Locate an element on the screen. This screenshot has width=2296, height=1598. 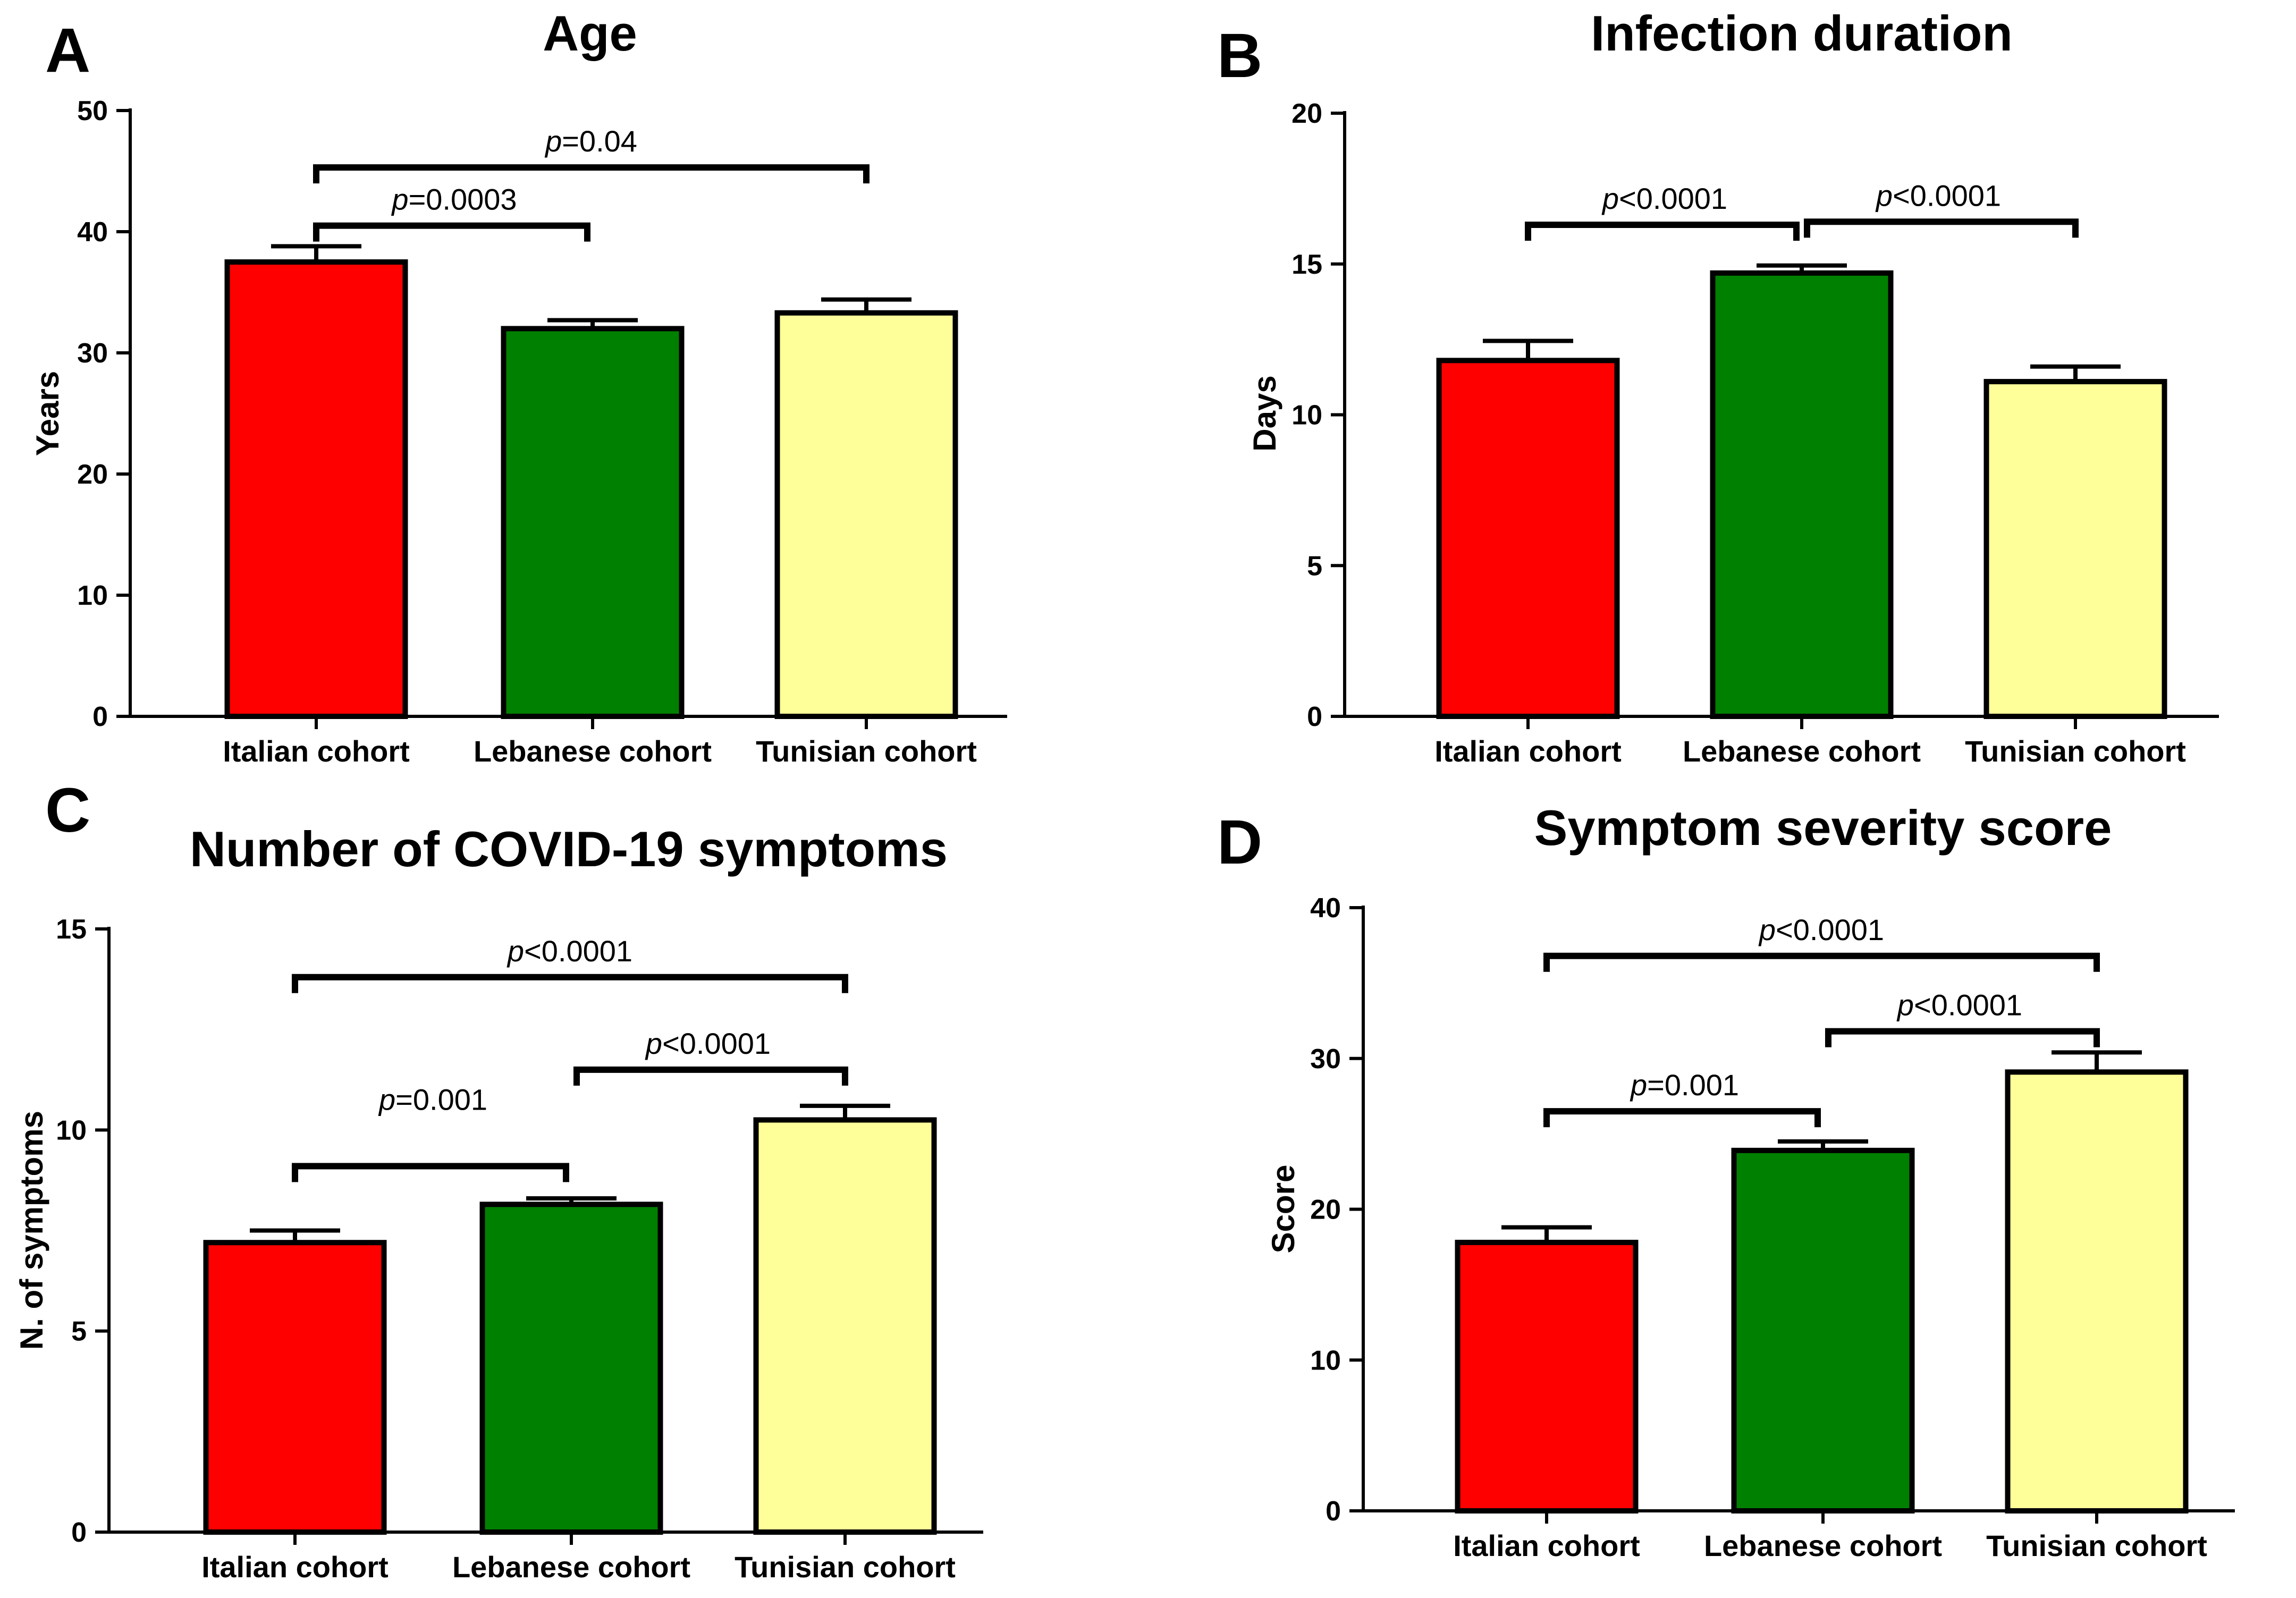
chart-title: Symptom severity score is located at coordinates (1823, 828).